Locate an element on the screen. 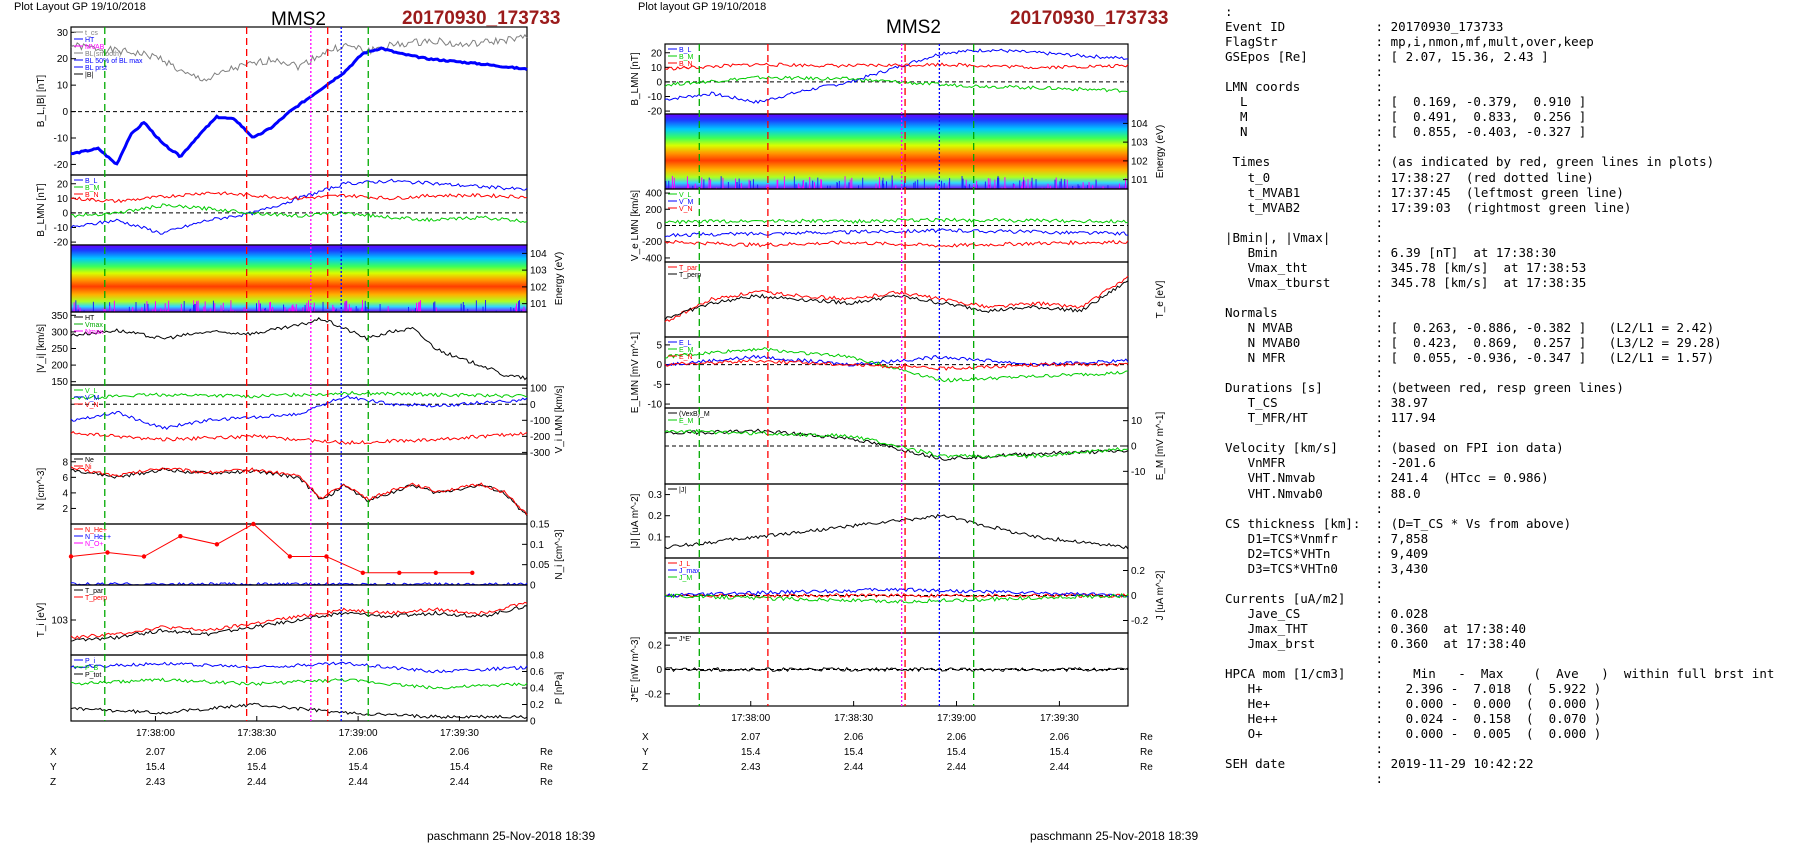 This screenshot has height=843, width=1804. y-axis-label: E_LMN [mV m^-1] is located at coordinates (635, 373).